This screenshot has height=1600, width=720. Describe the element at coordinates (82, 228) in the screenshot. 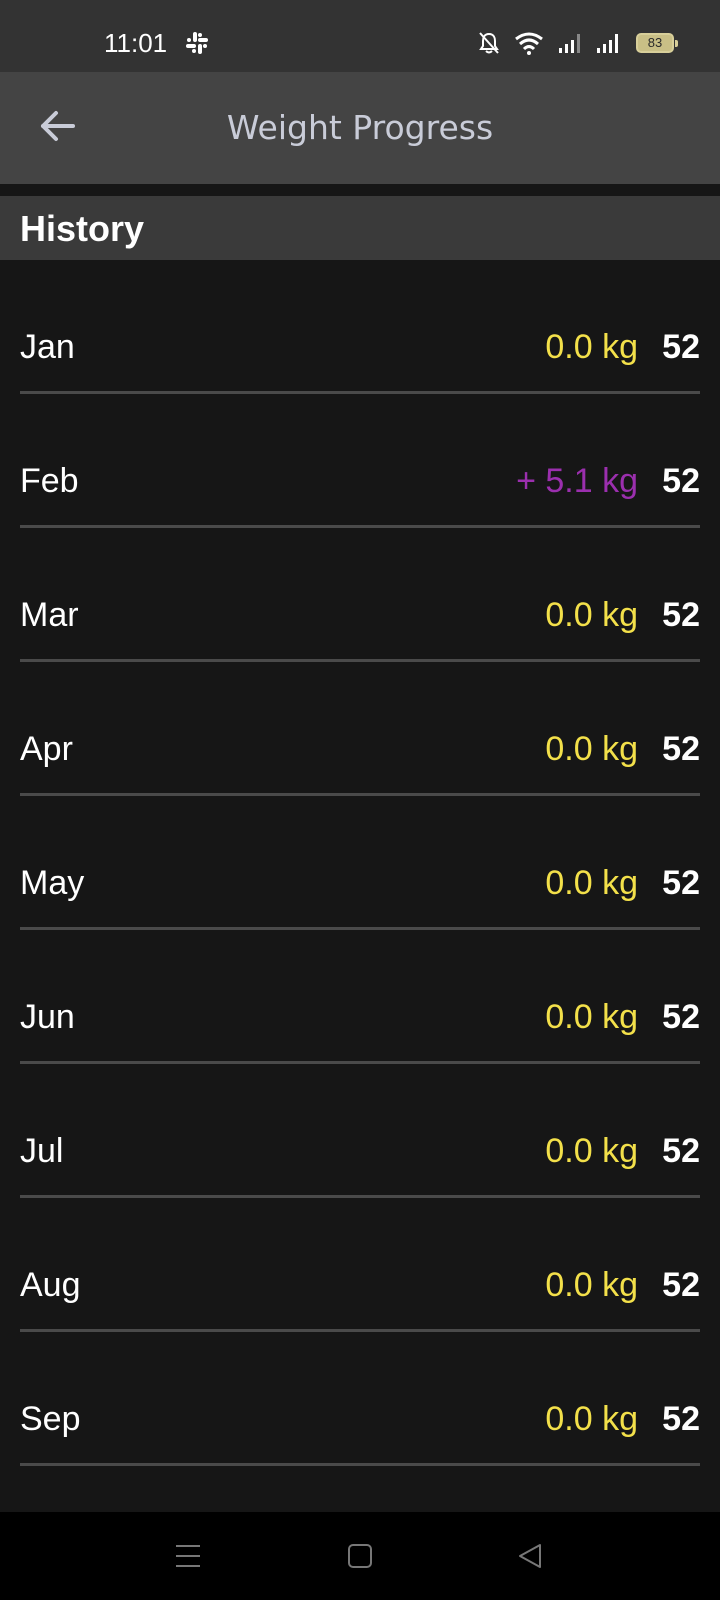

I see `section-title: History` at that location.